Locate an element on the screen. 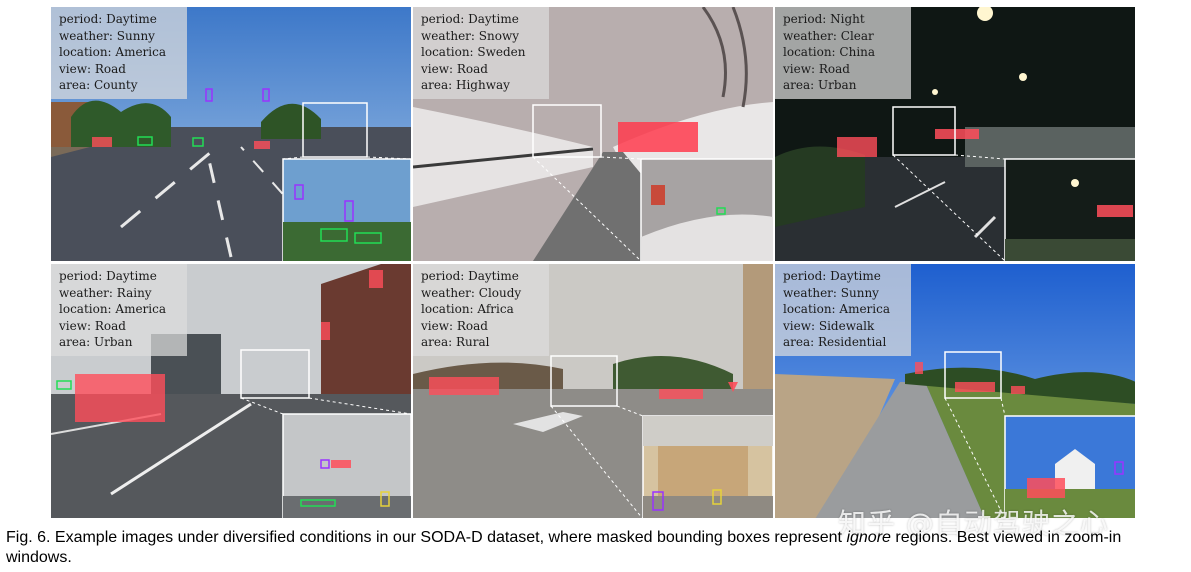 The width and height of the screenshot is (1191, 572). watermark: 知乎 @自动驾驶之心 is located at coordinates (973, 523).